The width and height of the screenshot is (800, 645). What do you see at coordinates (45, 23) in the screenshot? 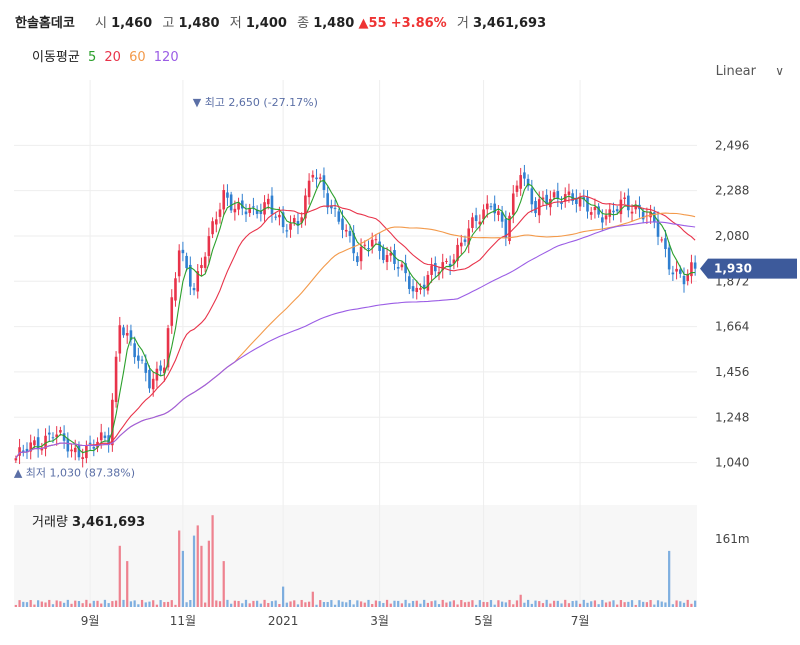
I see `stock-name: 한솔홈데코` at bounding box center [45, 23].